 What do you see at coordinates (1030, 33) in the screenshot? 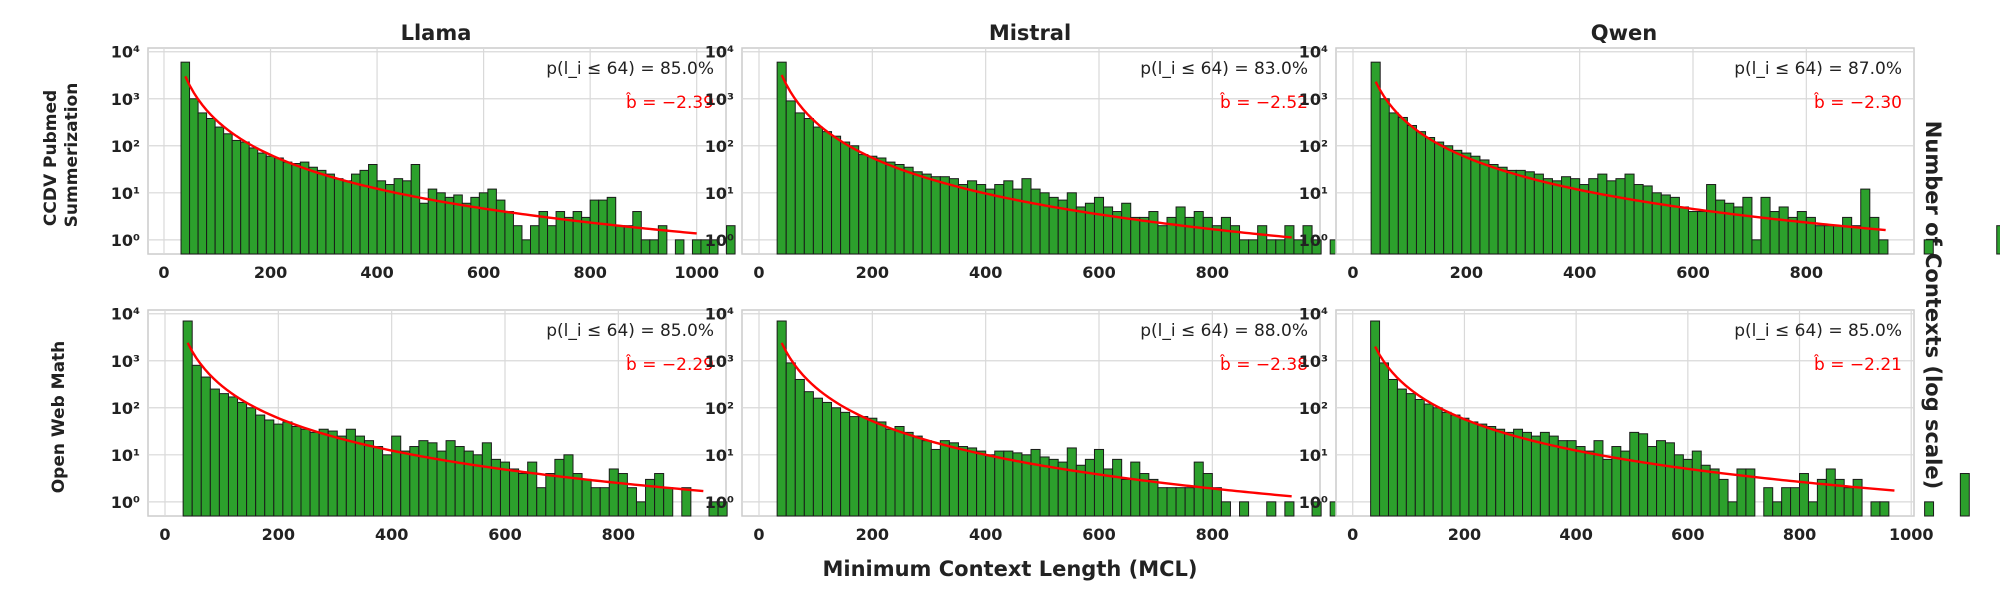
I see `column-title-mistral: Mistral` at bounding box center [1030, 33].